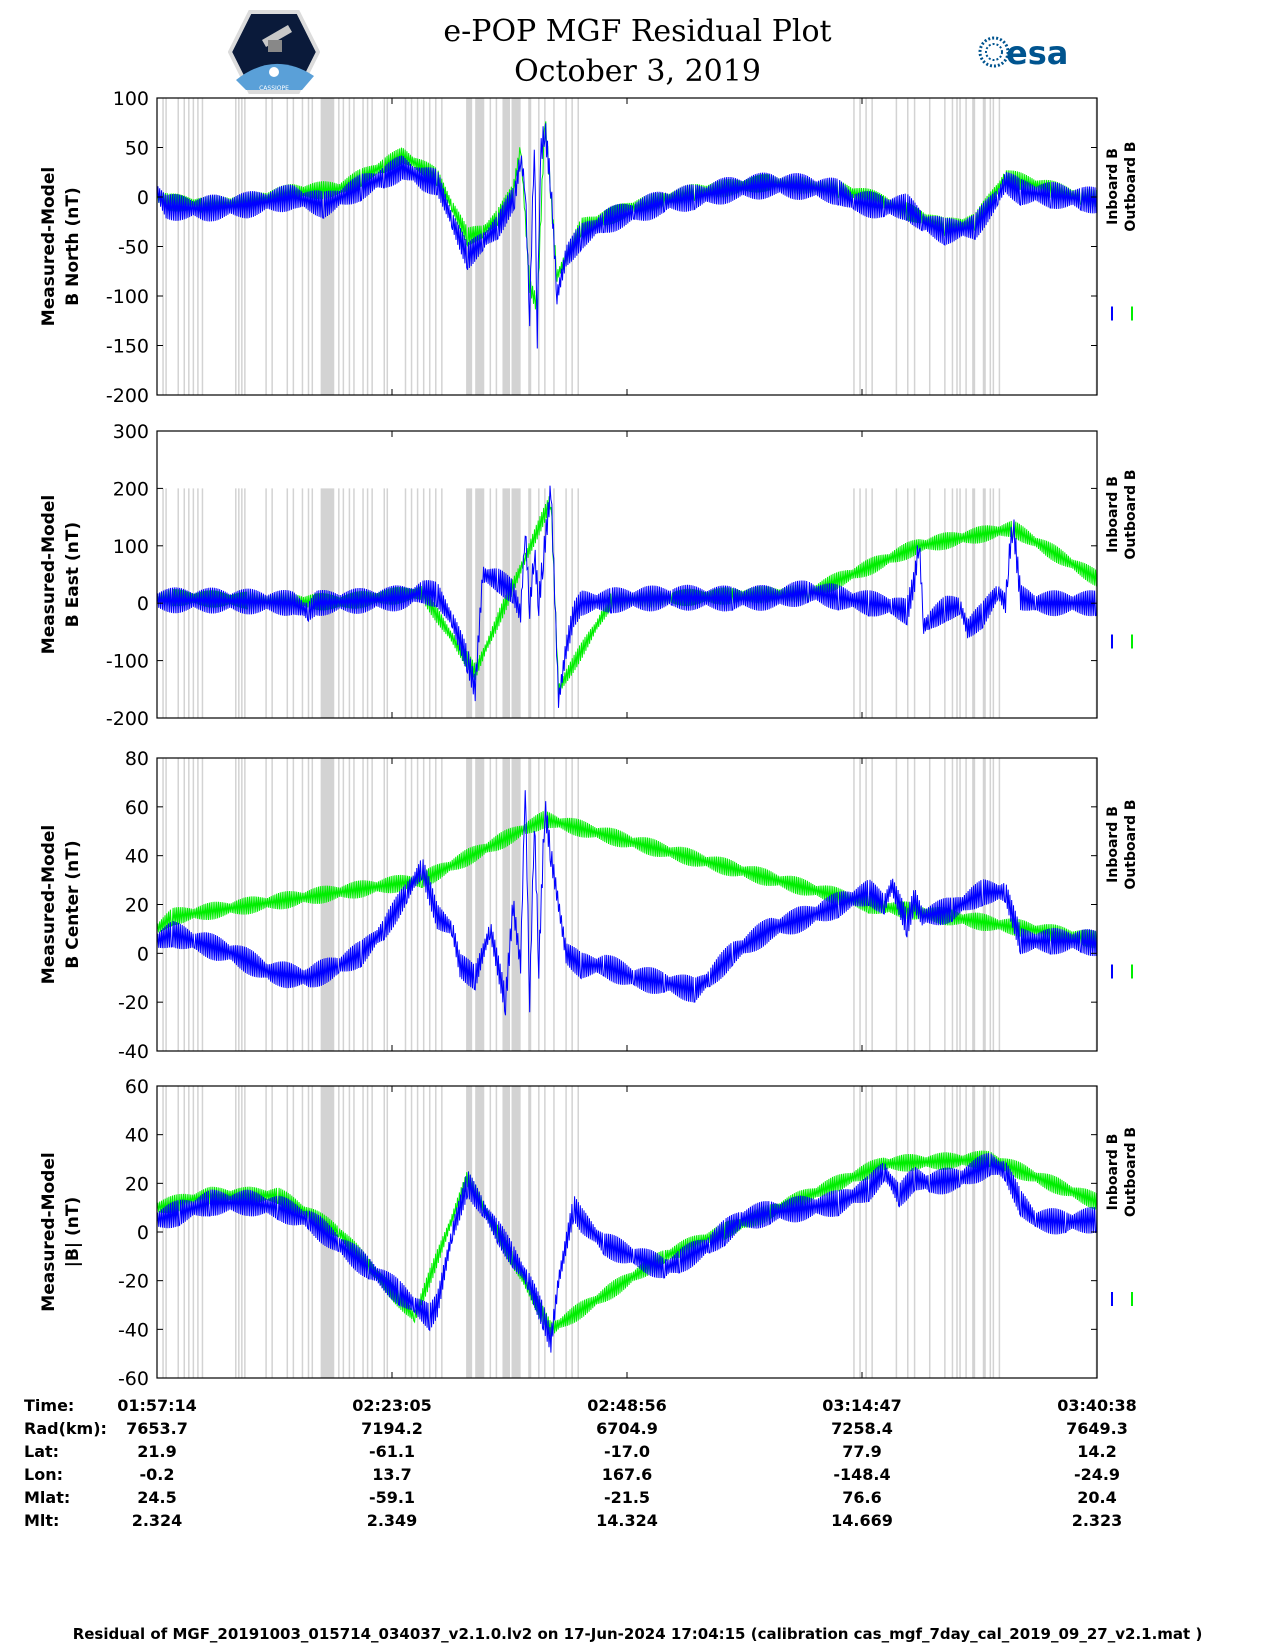  I want to click on y-tick-label: 50, so click(137, 149).